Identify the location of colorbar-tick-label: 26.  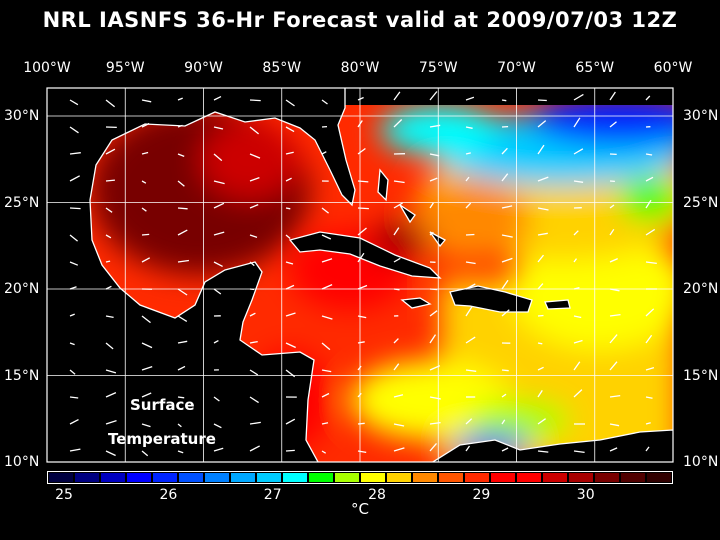
(168, 495).